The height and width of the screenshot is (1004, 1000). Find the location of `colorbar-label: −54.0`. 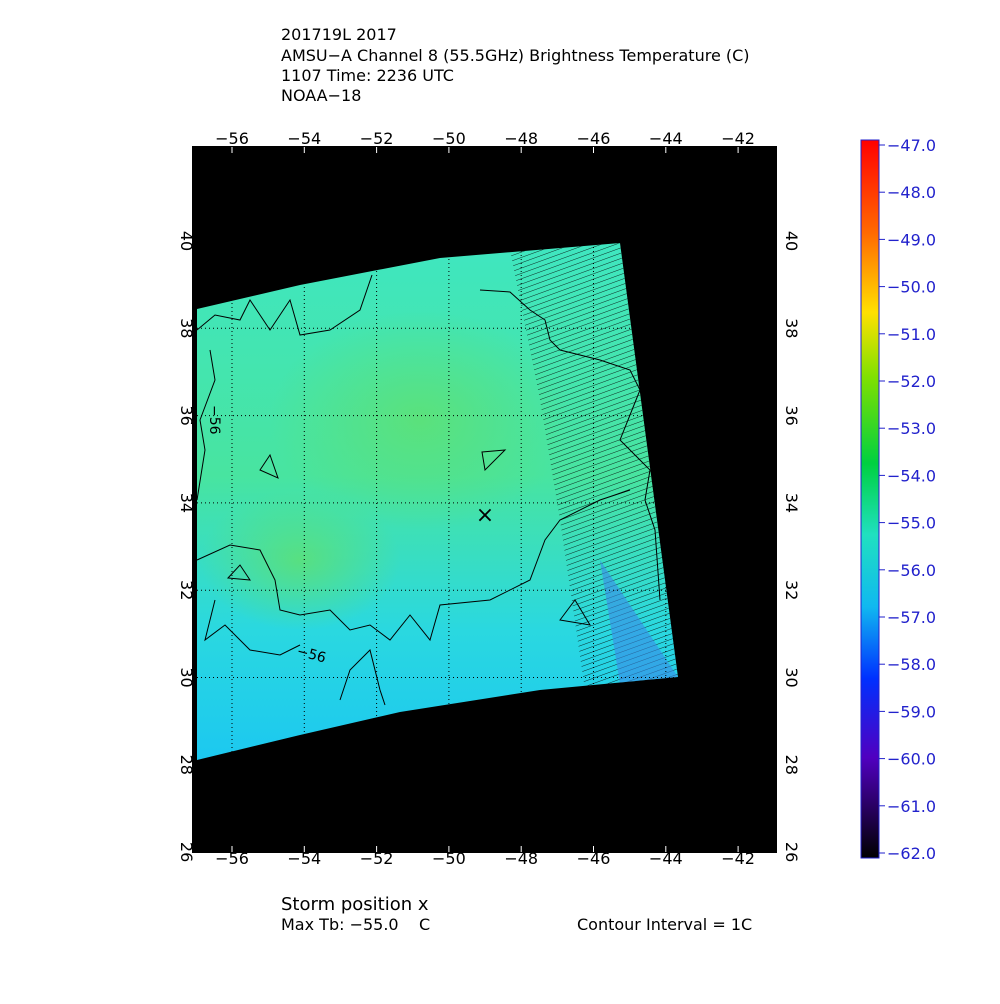

colorbar-label: −54.0 is located at coordinates (911, 475).